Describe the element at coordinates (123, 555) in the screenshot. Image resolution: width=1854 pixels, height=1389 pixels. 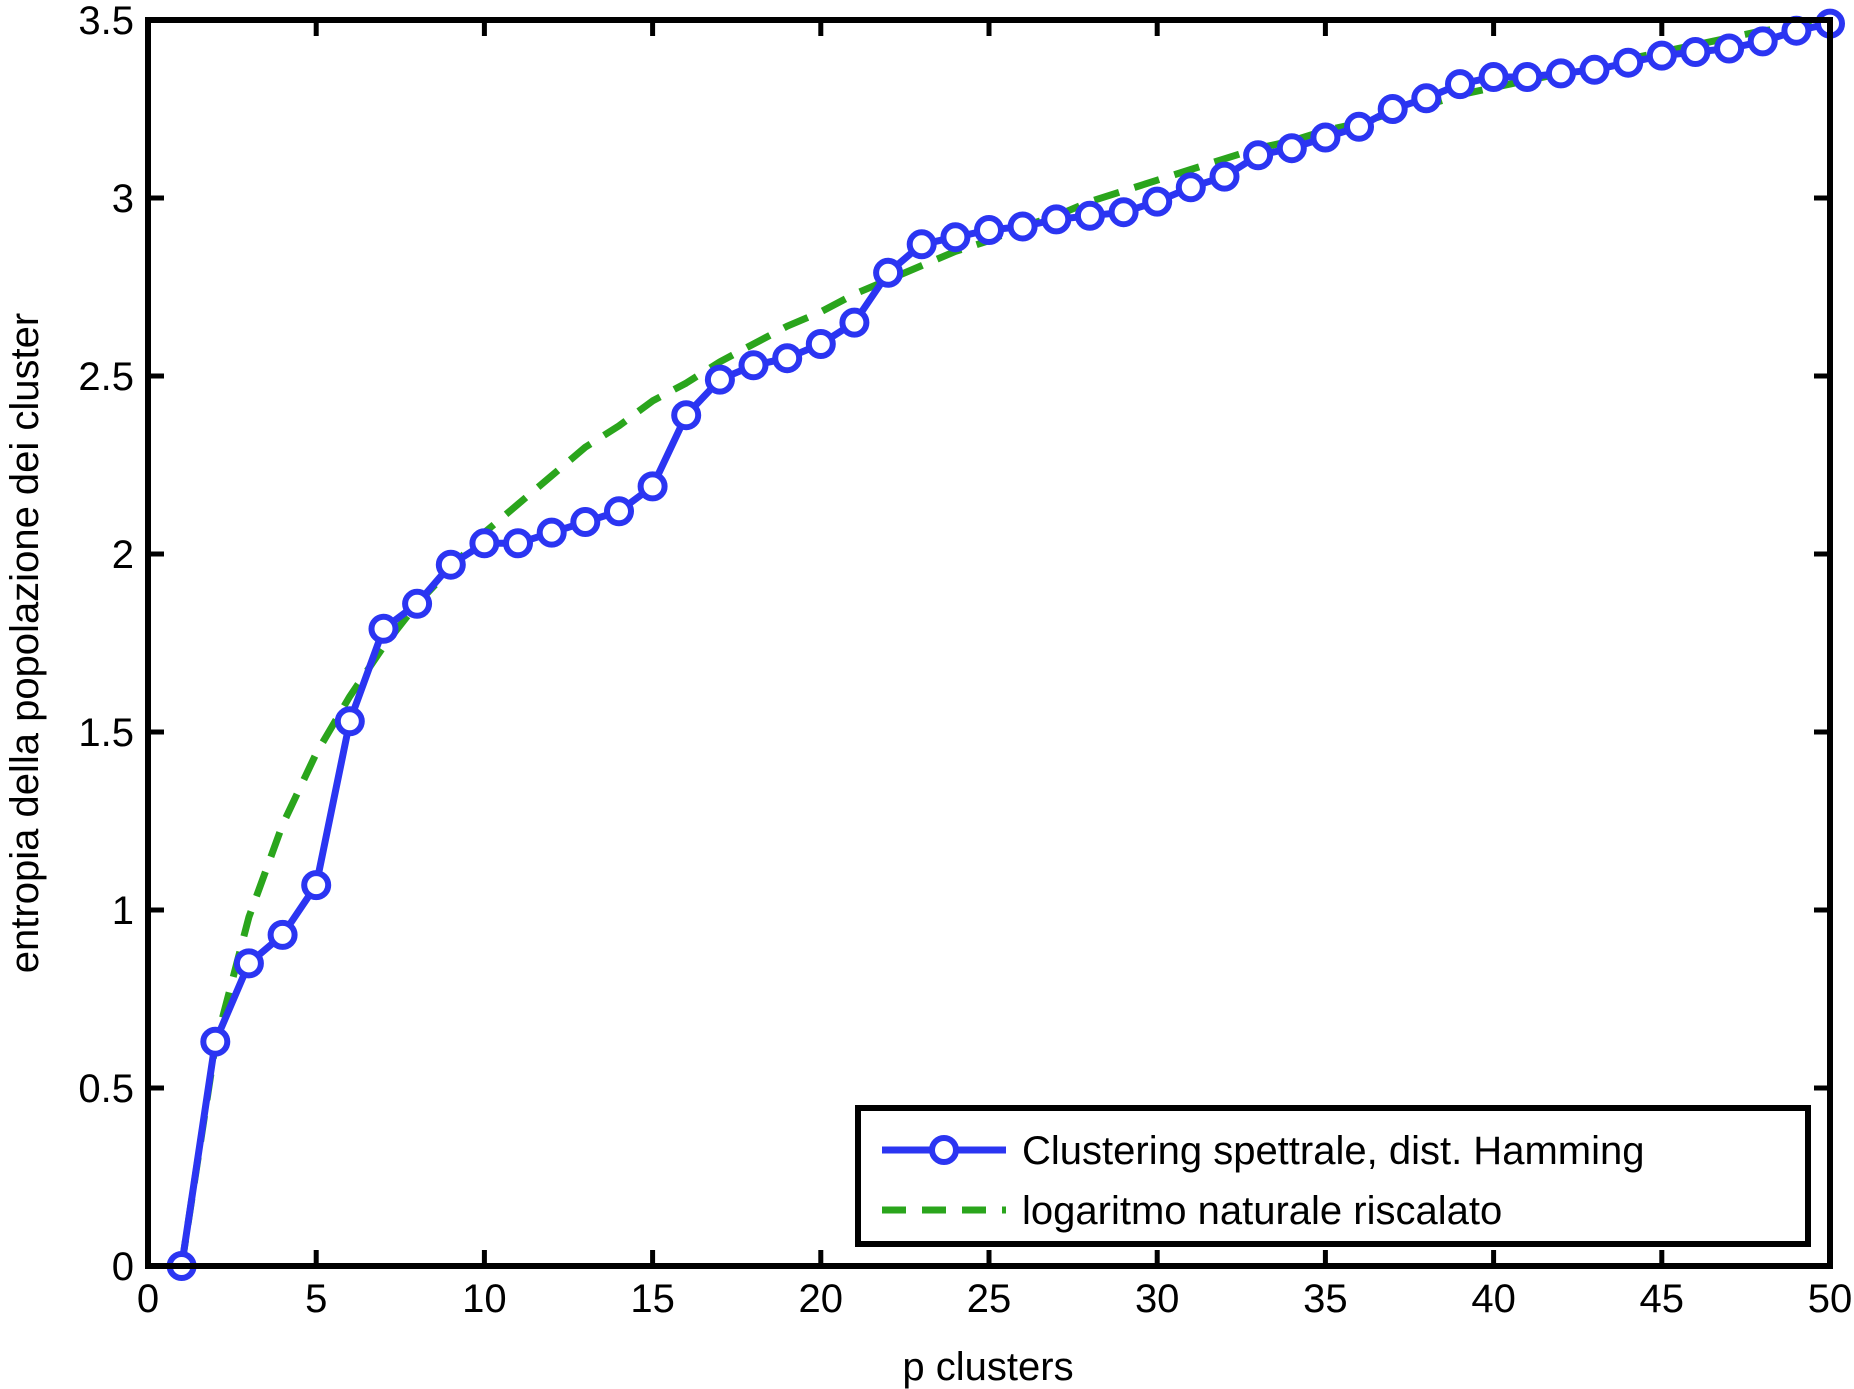
I see `y-tick-label: 2` at that location.